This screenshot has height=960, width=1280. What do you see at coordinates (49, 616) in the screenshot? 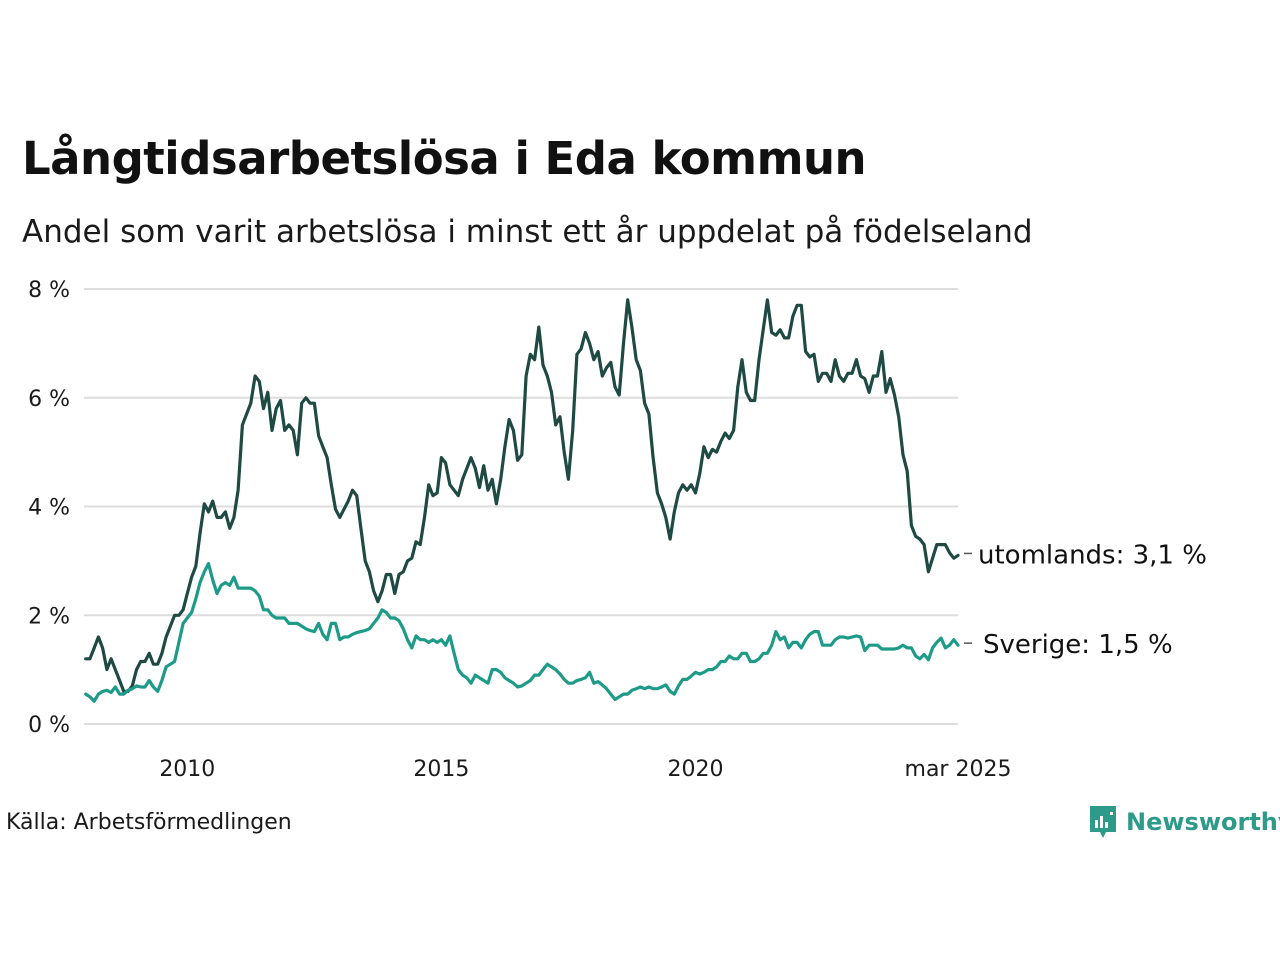
I see `y-tick-label: 2 %` at bounding box center [49, 616].